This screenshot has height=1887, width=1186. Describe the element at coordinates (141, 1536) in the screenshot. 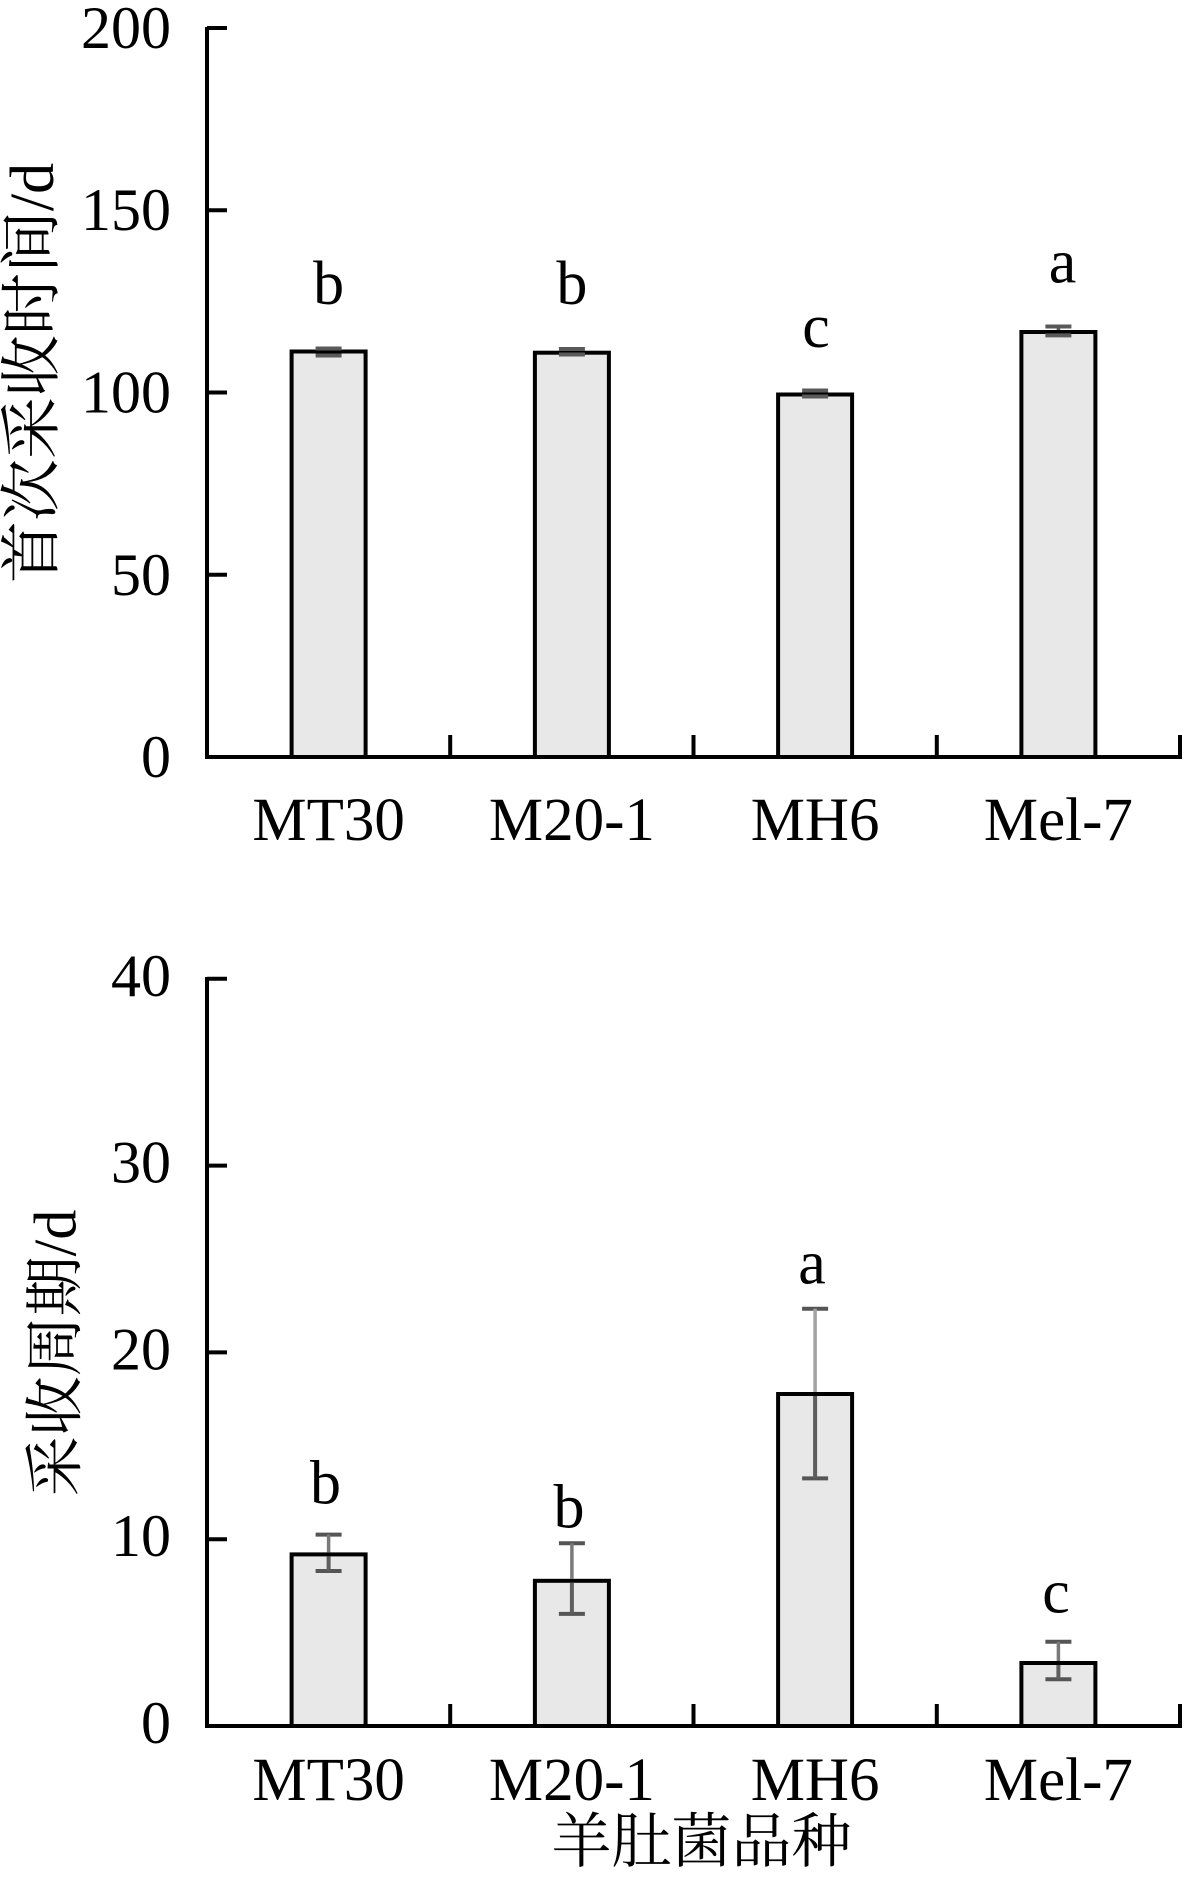

I see `svg-text: 10` at that location.